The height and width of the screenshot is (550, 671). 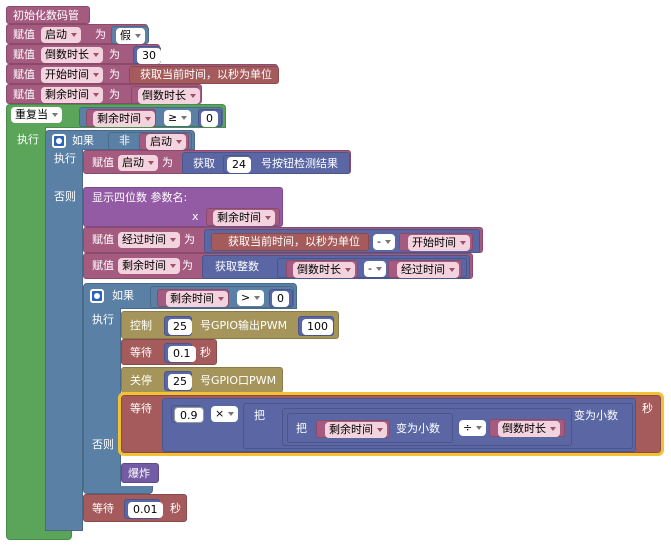 I want to click on not-block: 非 启动, so click(x=150, y=141).